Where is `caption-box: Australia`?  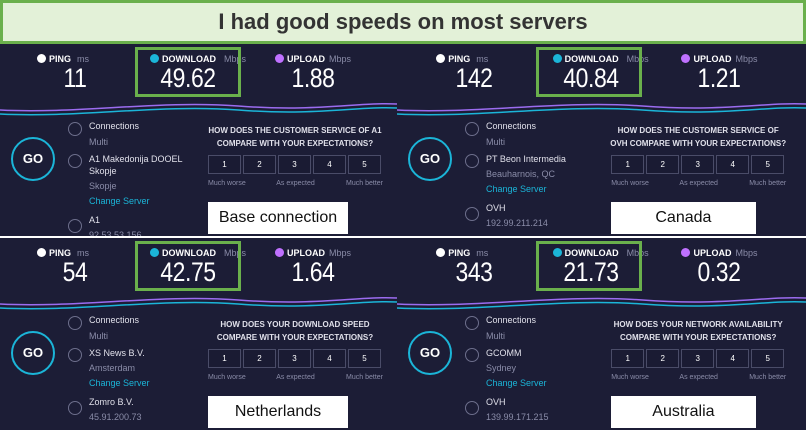
caption-box: Australia is located at coordinates (683, 412).